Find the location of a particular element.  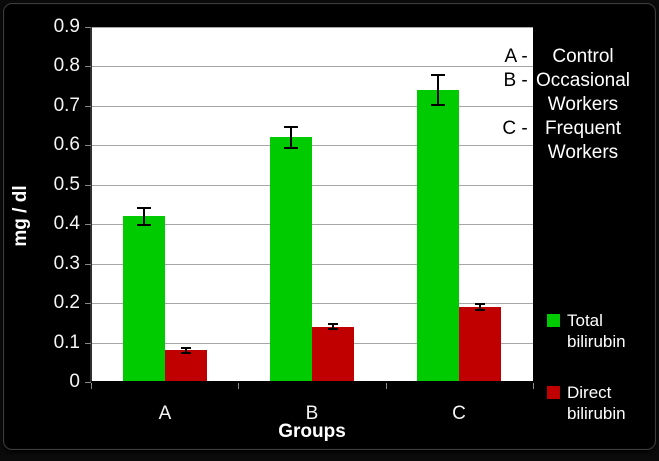

bar-b-total is located at coordinates (291, 259).